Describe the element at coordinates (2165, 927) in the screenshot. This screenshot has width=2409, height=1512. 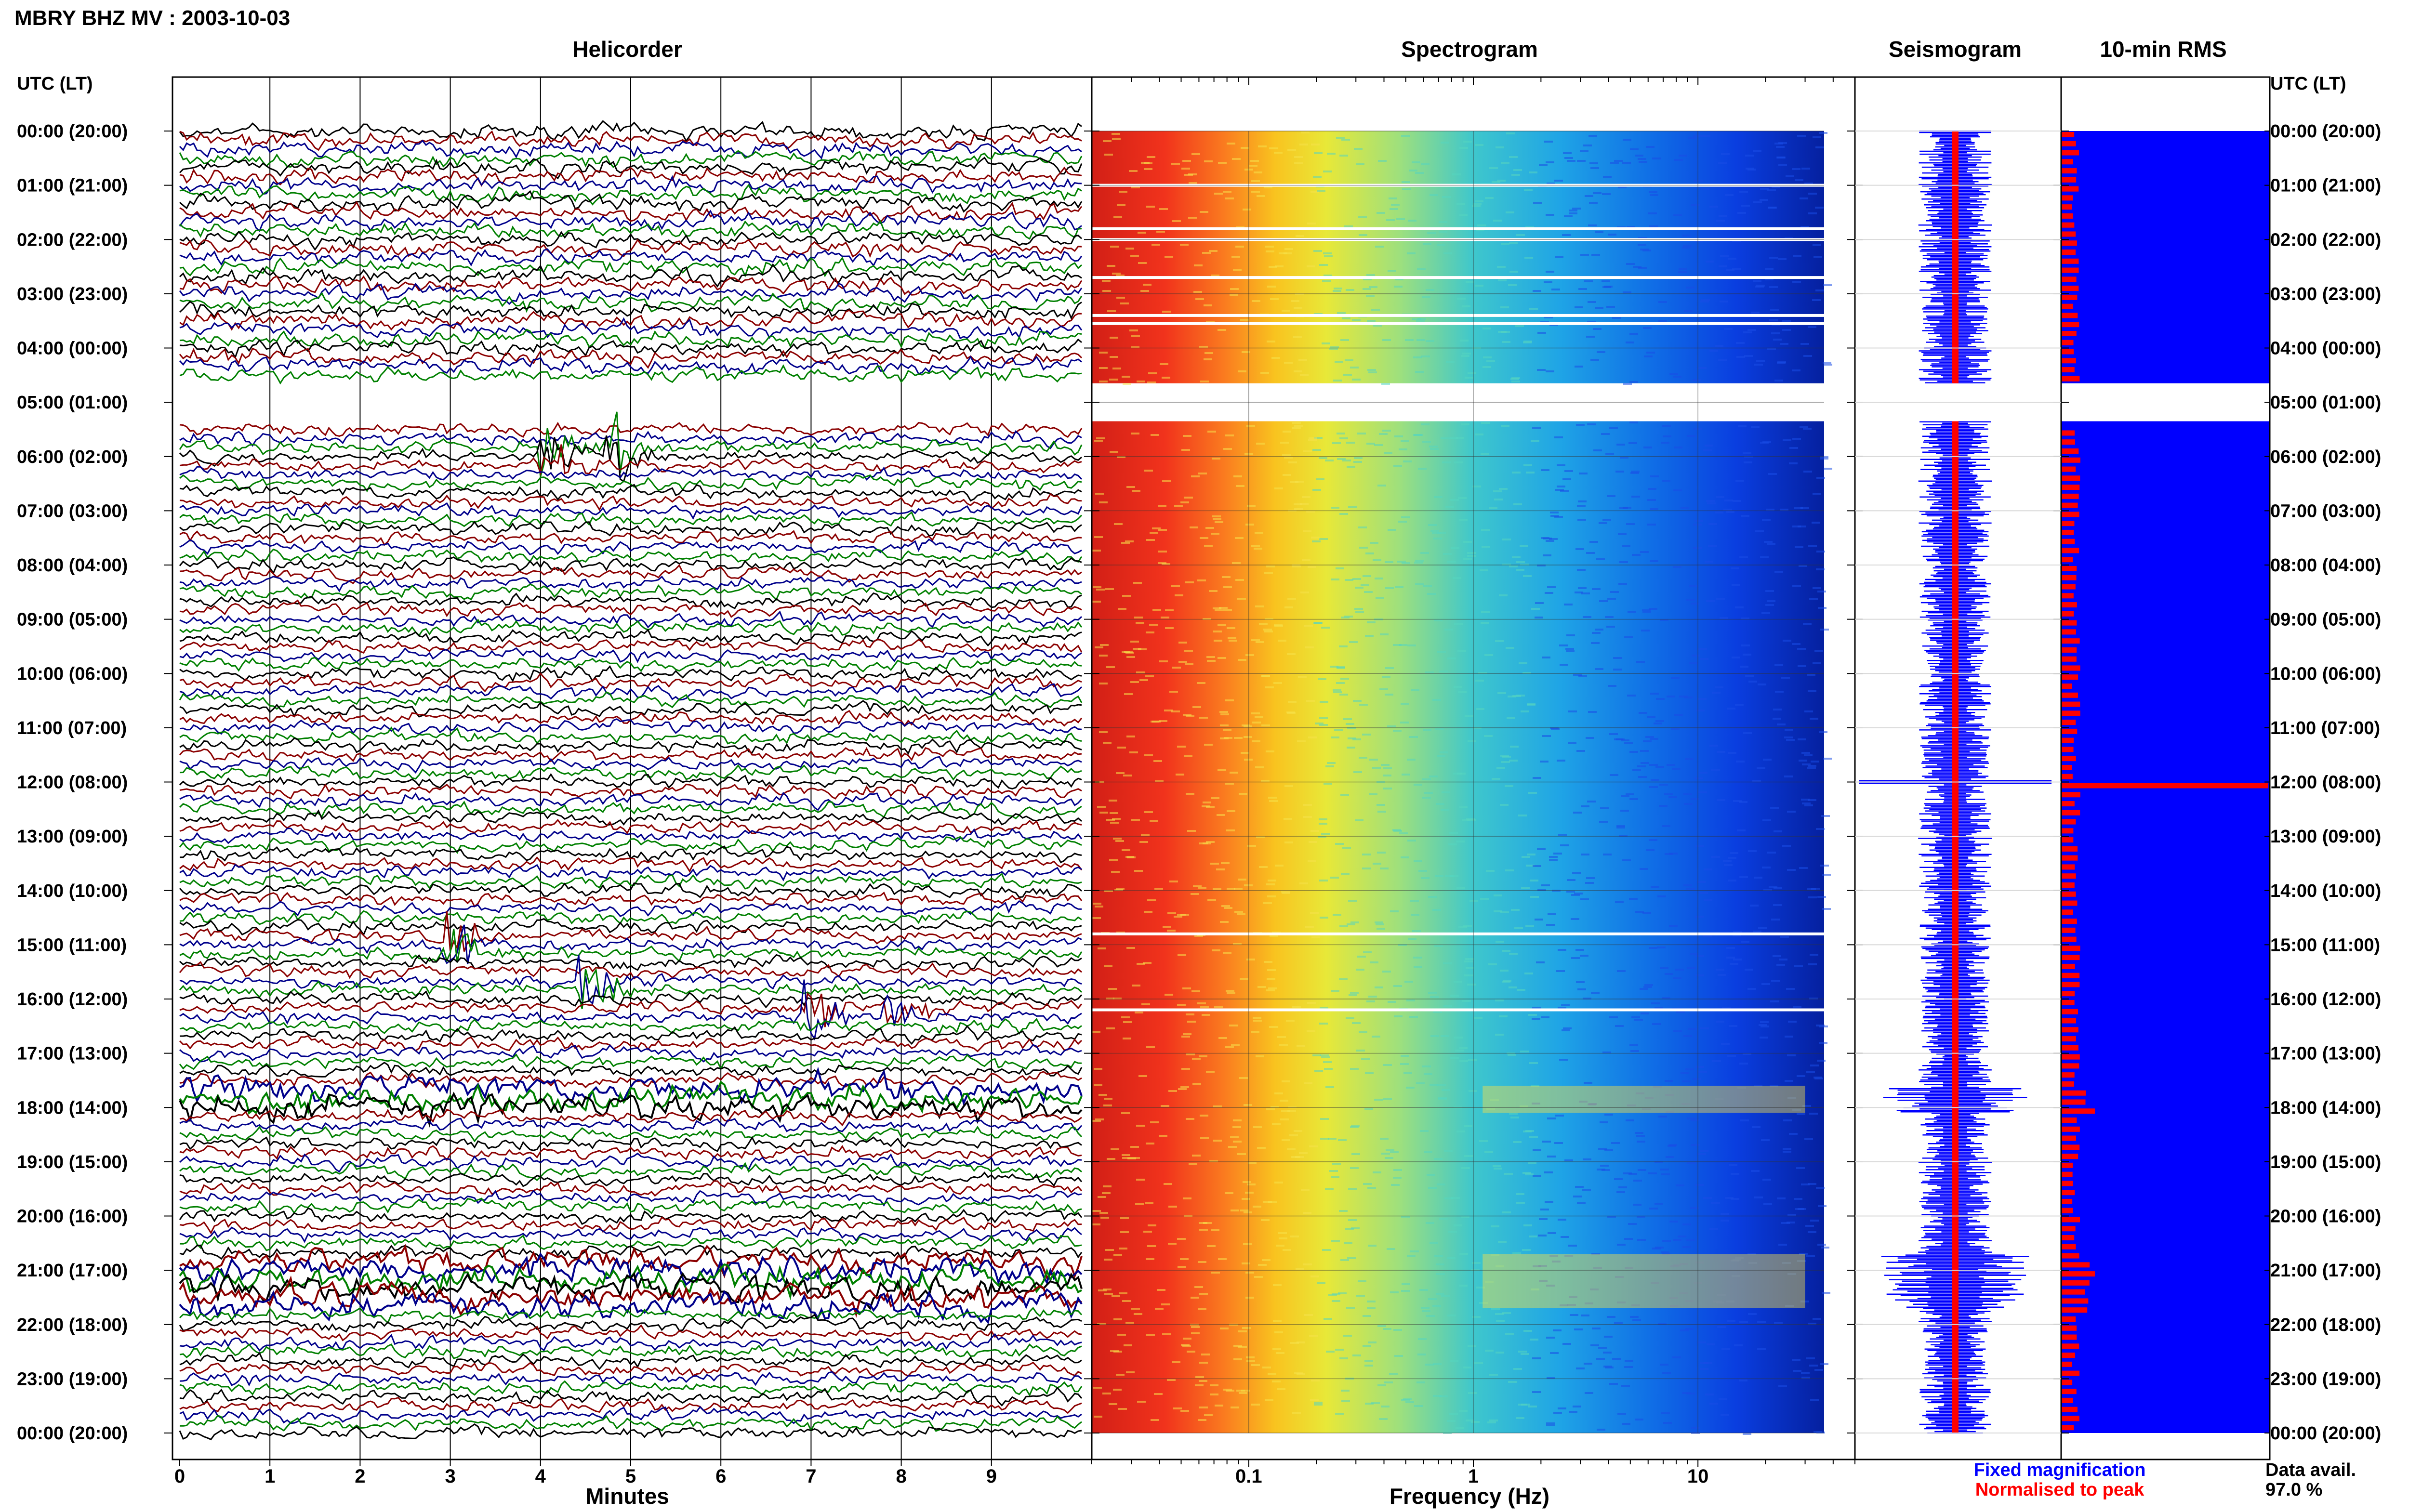
I see `rms-background` at that location.